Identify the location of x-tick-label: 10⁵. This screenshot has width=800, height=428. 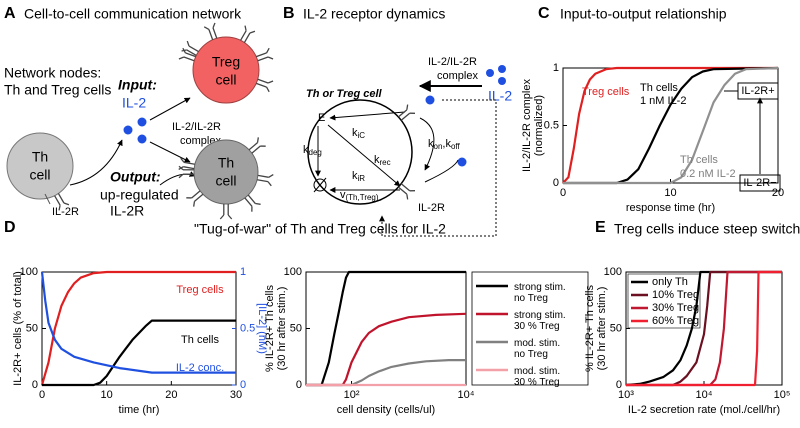
(782, 395).